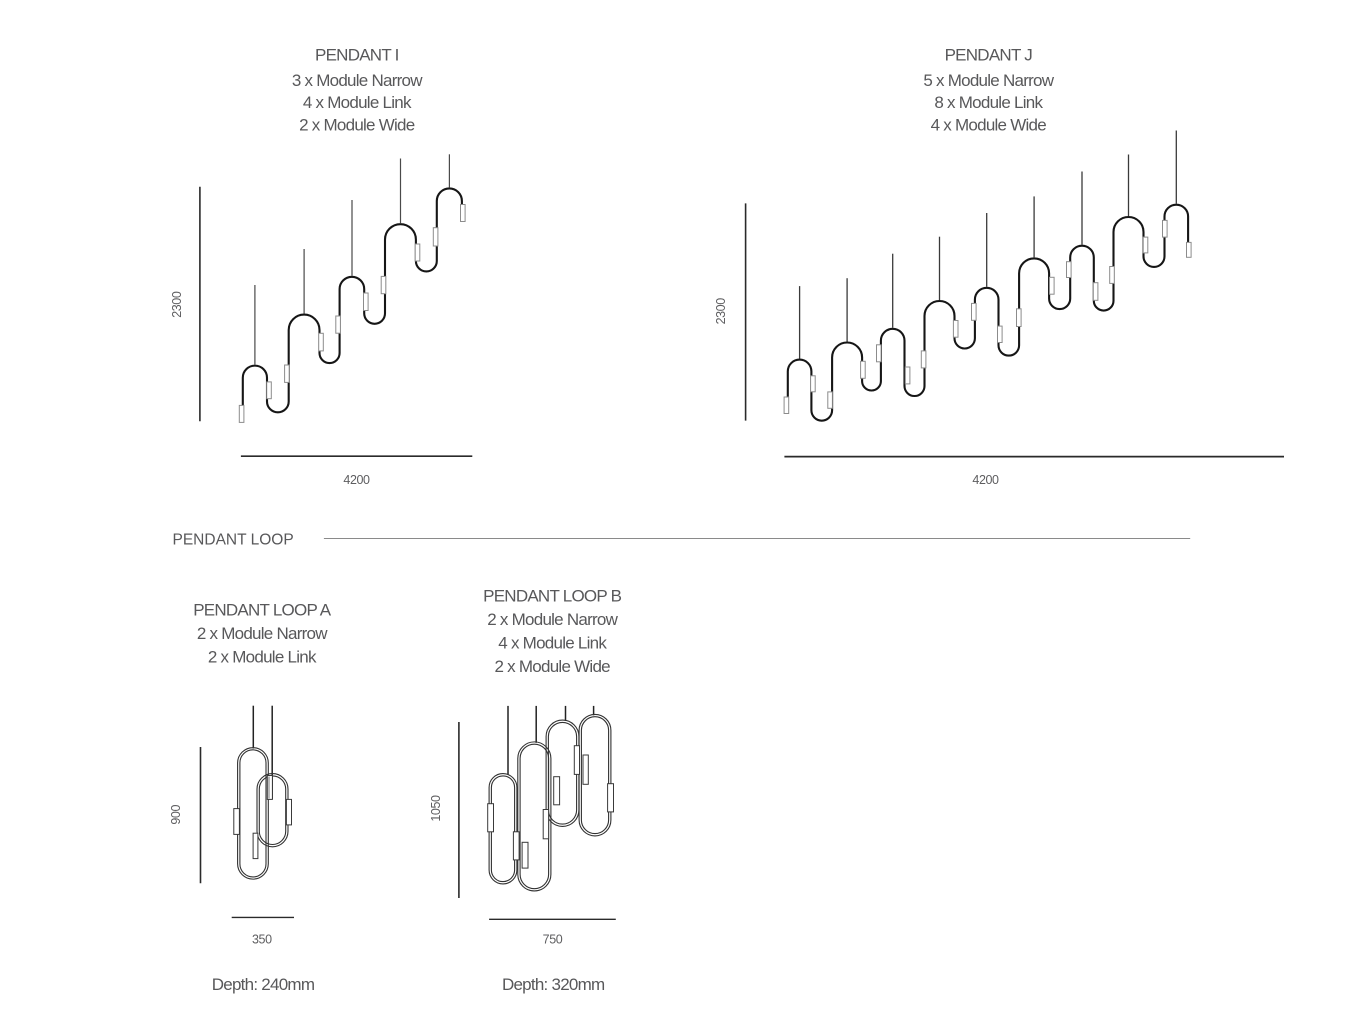  Describe the element at coordinates (262, 610) in the screenshot. I see `svg-text: PENDANT LOOP A` at that location.